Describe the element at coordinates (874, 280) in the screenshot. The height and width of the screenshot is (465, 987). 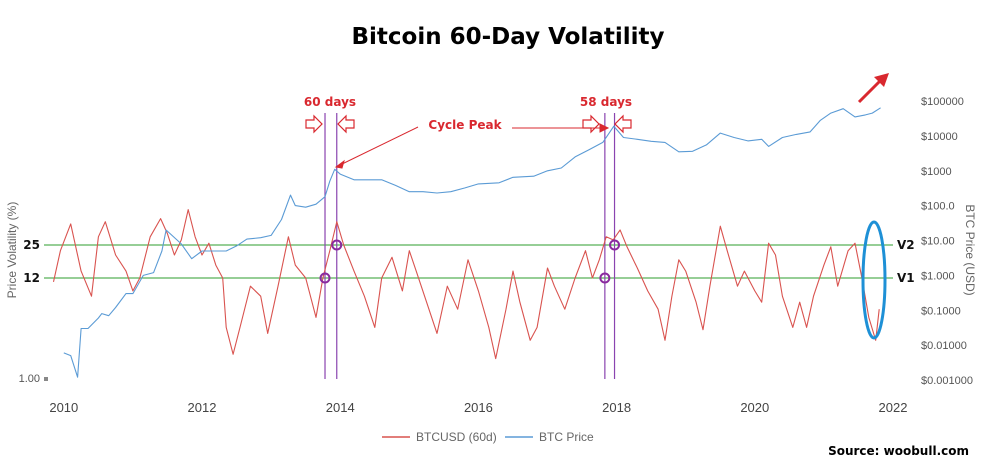
I see `recent-volatility-highlight` at that location.